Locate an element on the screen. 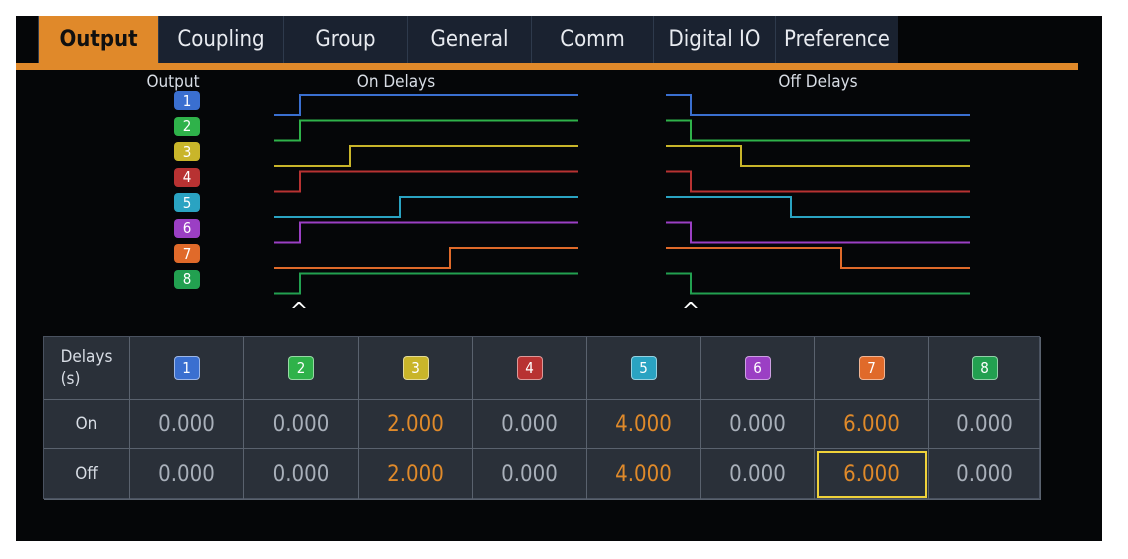 This screenshot has width=1128, height=559. off-delay-field-4: 0.000 is located at coordinates (530, 474).